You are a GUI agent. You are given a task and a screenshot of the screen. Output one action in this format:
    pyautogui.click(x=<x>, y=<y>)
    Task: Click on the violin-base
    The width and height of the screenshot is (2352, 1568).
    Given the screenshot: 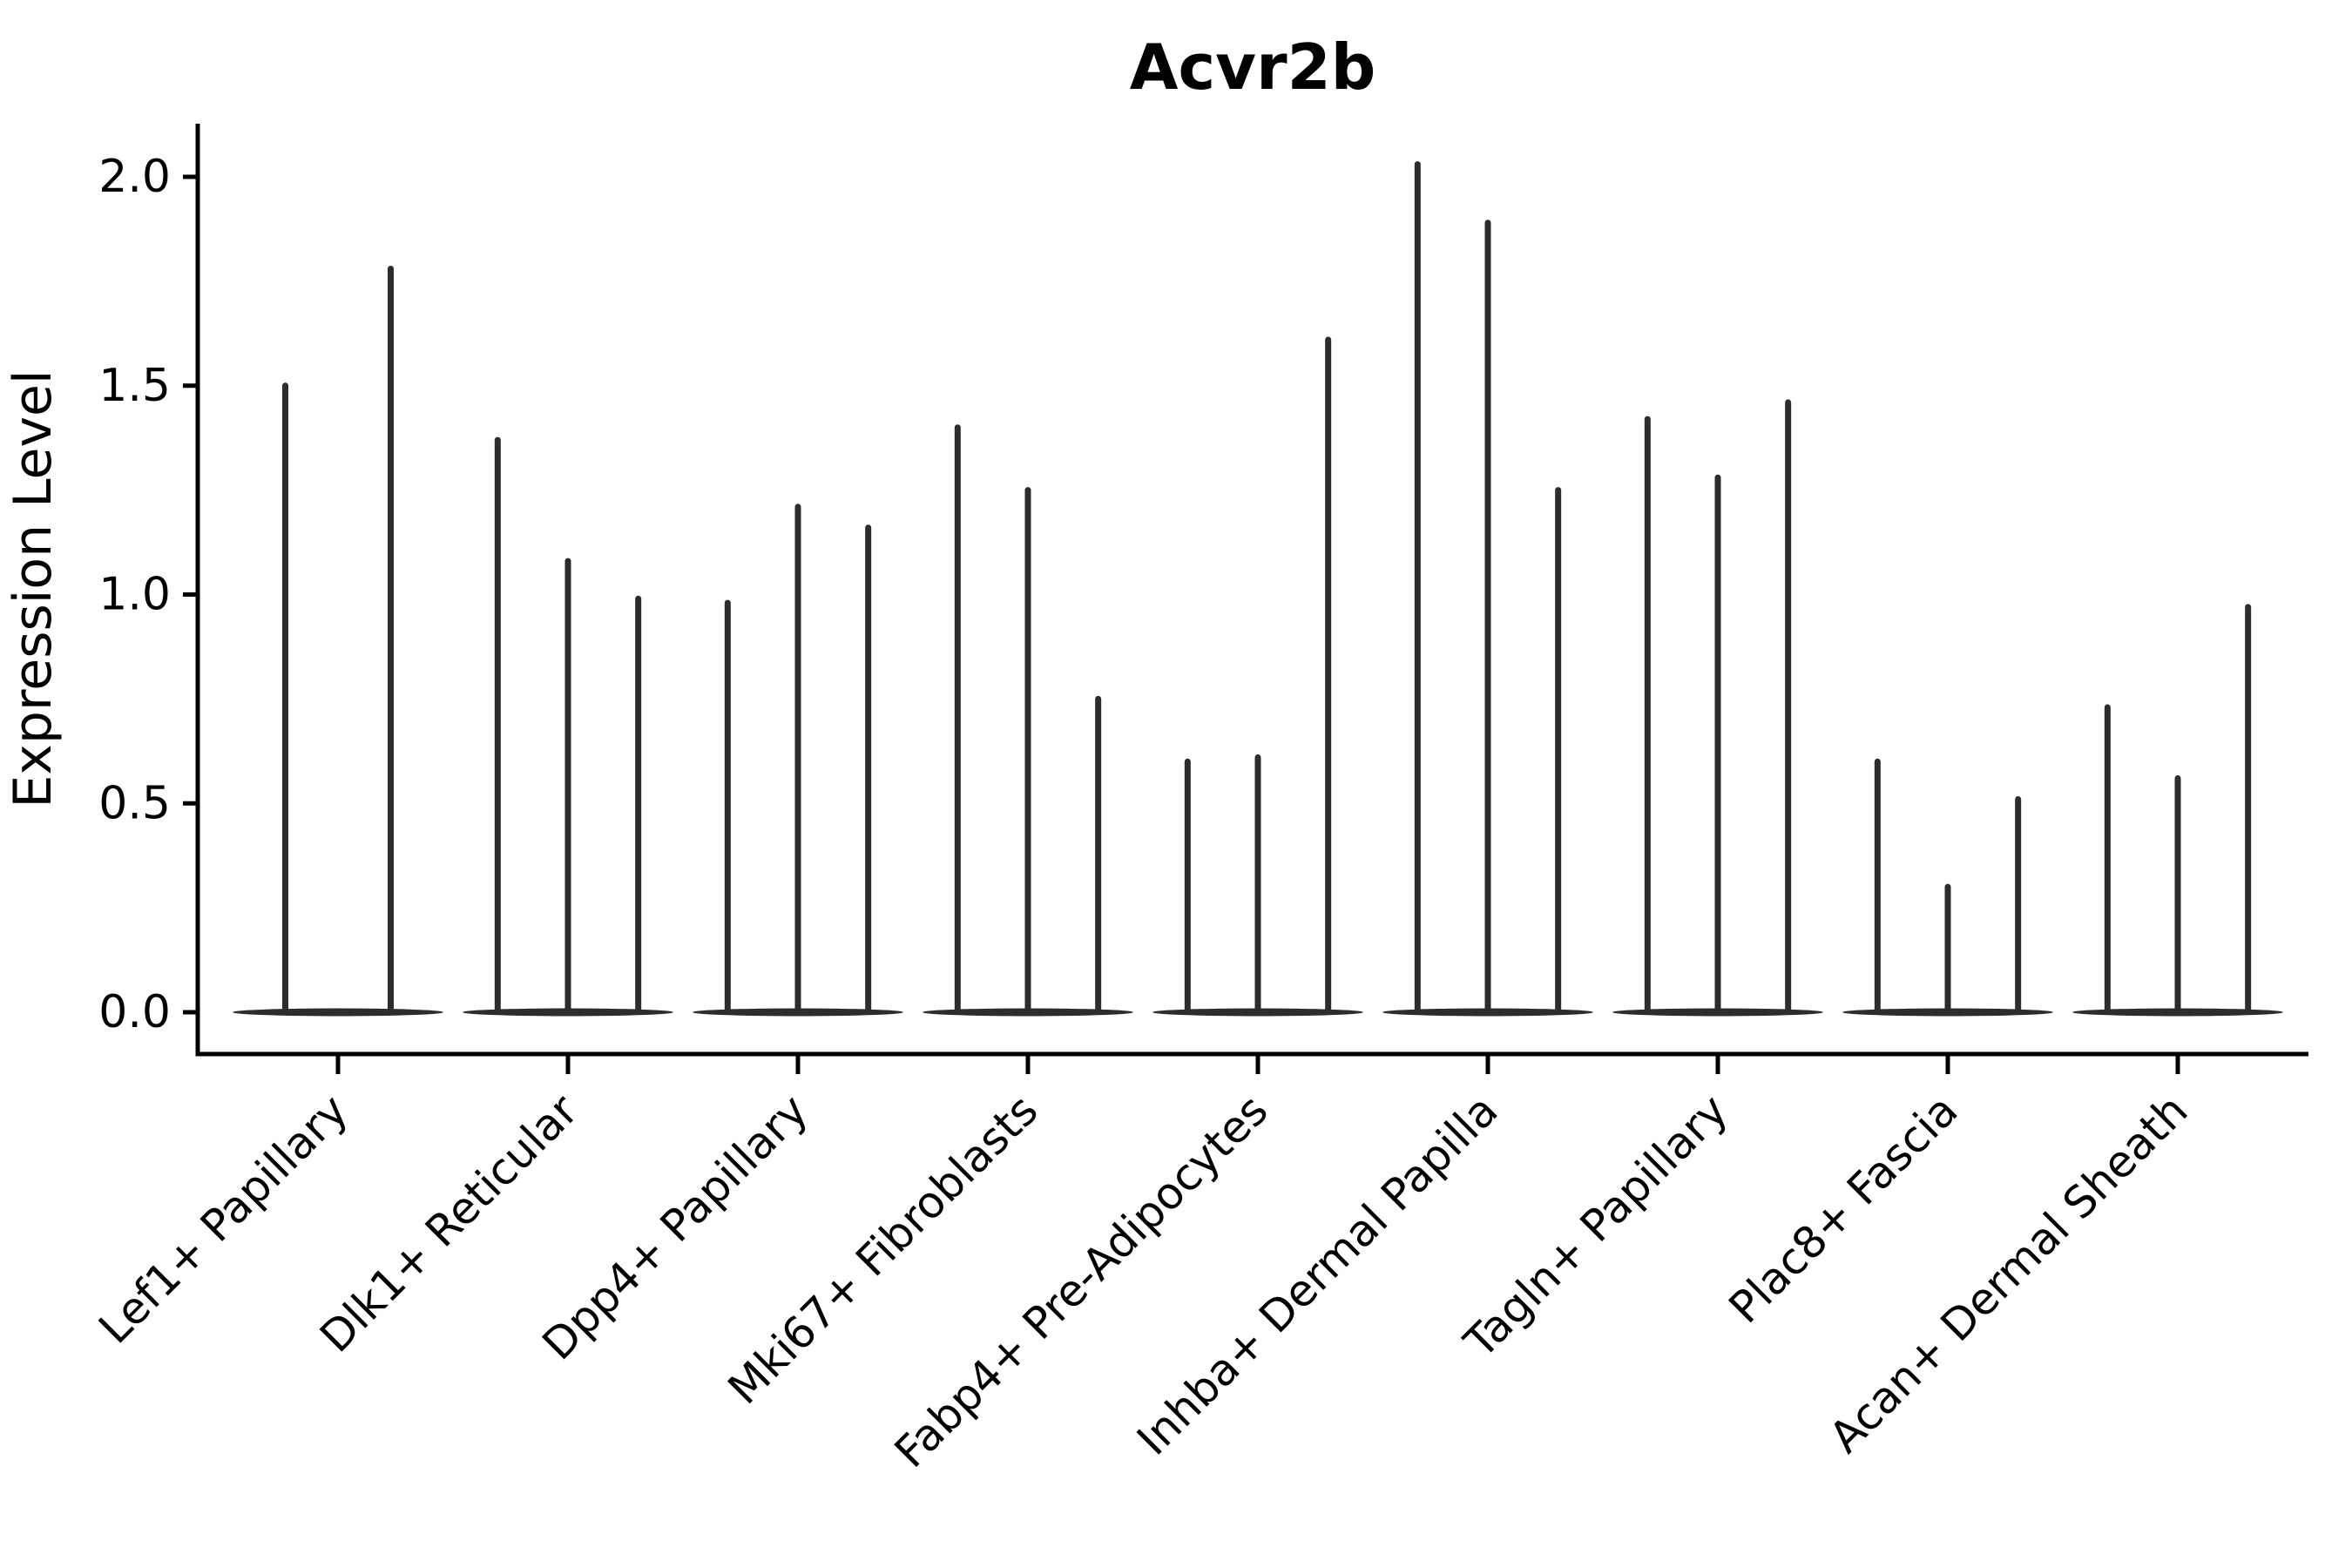 What is the action you would take?
    pyautogui.click(x=338, y=1013)
    